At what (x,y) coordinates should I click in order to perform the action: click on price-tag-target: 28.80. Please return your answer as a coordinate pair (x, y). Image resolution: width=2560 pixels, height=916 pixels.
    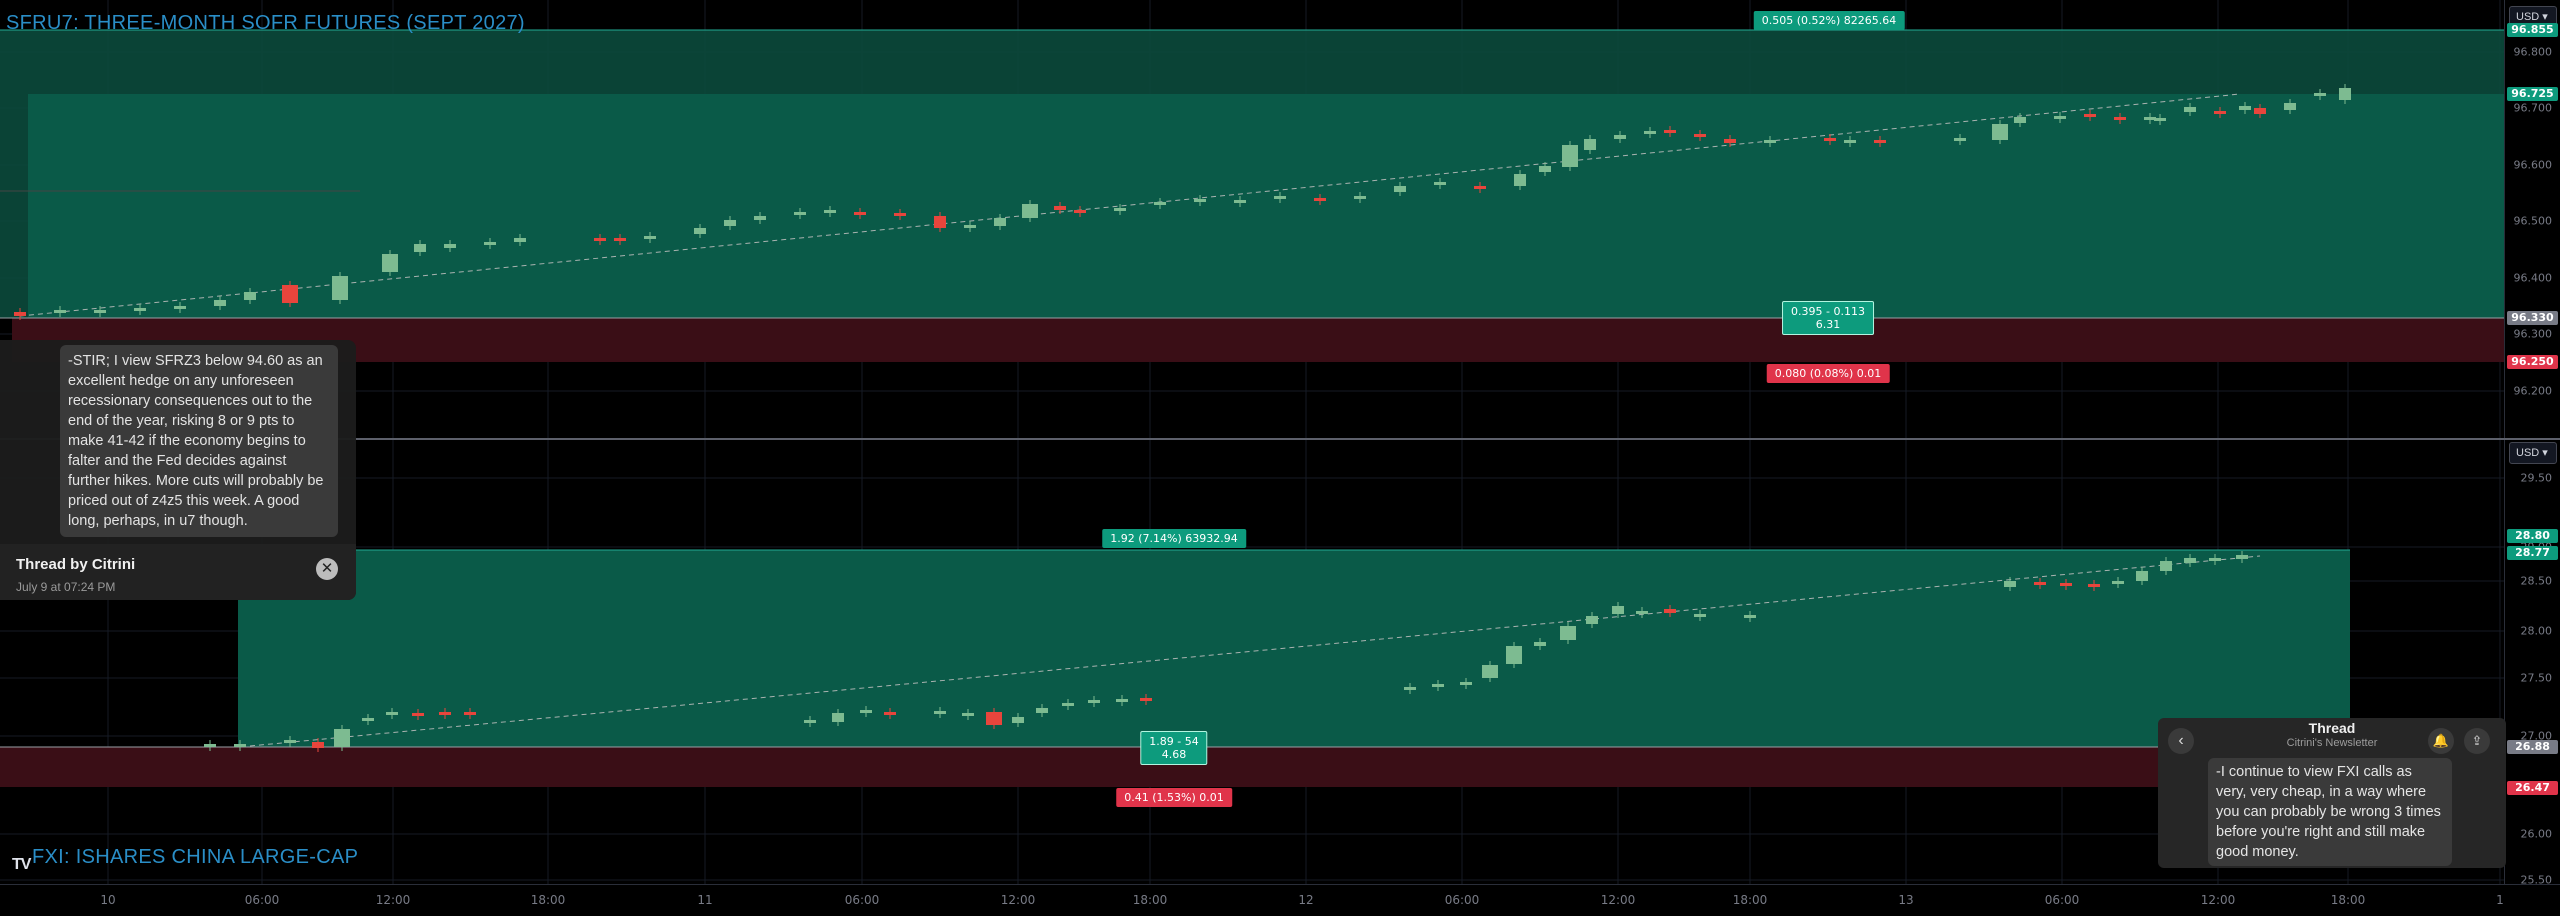
    Looking at the image, I should click on (2532, 536).